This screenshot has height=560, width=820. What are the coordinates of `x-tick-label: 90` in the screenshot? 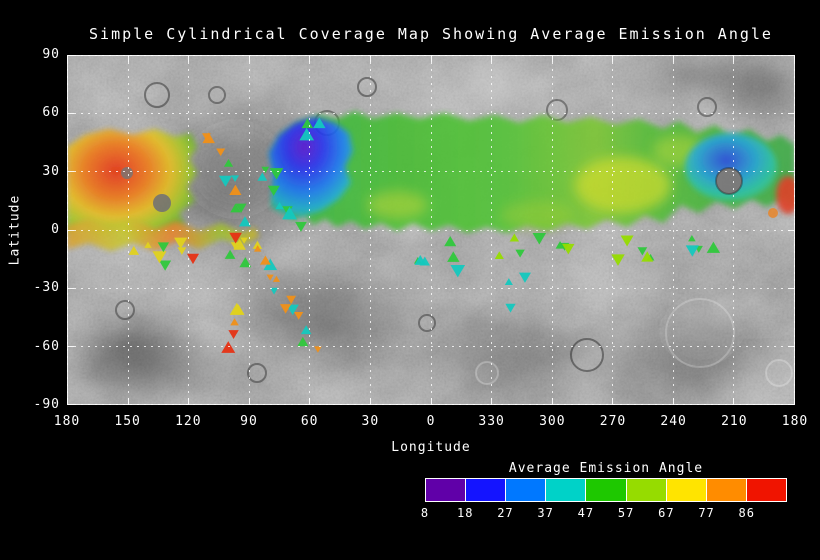 It's located at (249, 421).